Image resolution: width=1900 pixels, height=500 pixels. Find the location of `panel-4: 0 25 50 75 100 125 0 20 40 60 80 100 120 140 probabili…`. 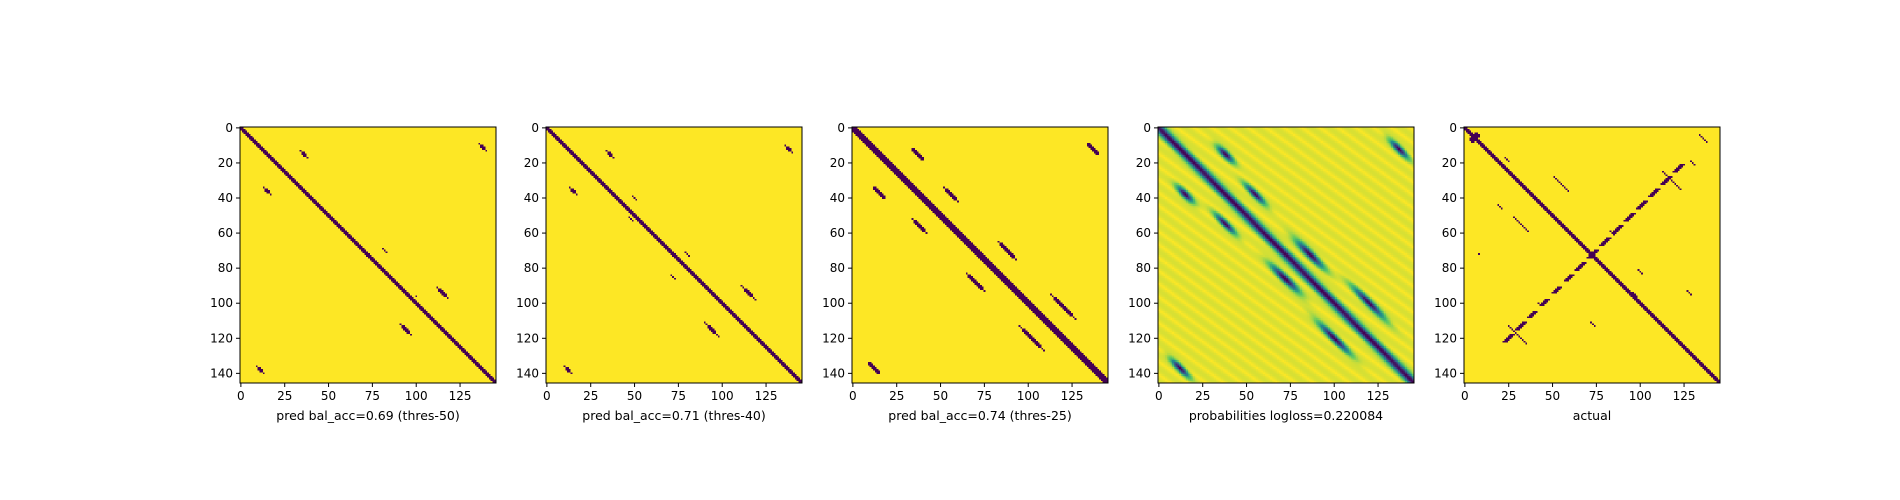

panel-4: 0 25 50 75 100 125 0 20 40 60 80 100 120 140 probabili… is located at coordinates (1271, 272).